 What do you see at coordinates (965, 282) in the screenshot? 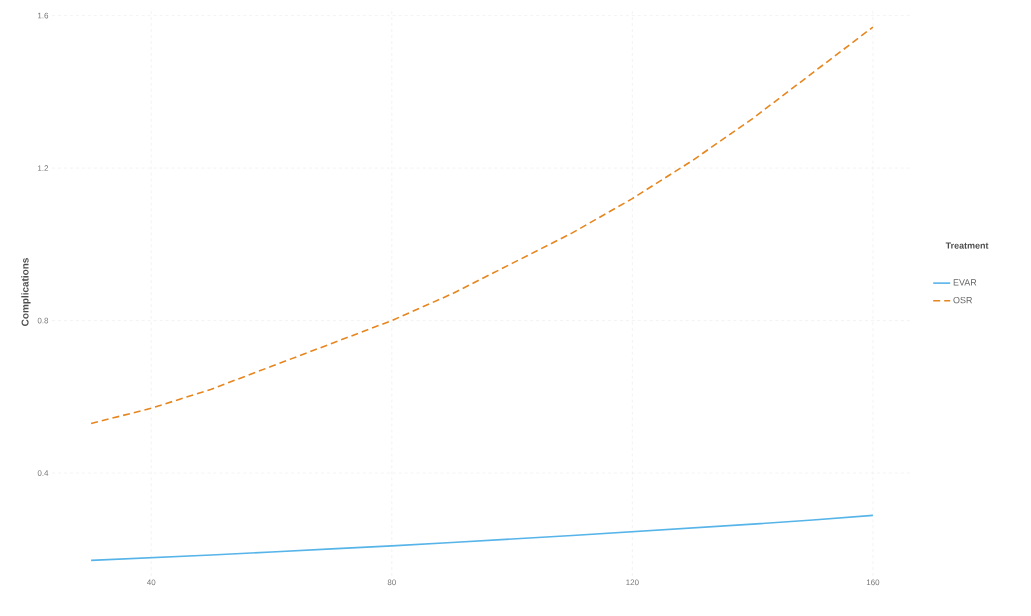
I see `legend-label: EVAR` at bounding box center [965, 282].